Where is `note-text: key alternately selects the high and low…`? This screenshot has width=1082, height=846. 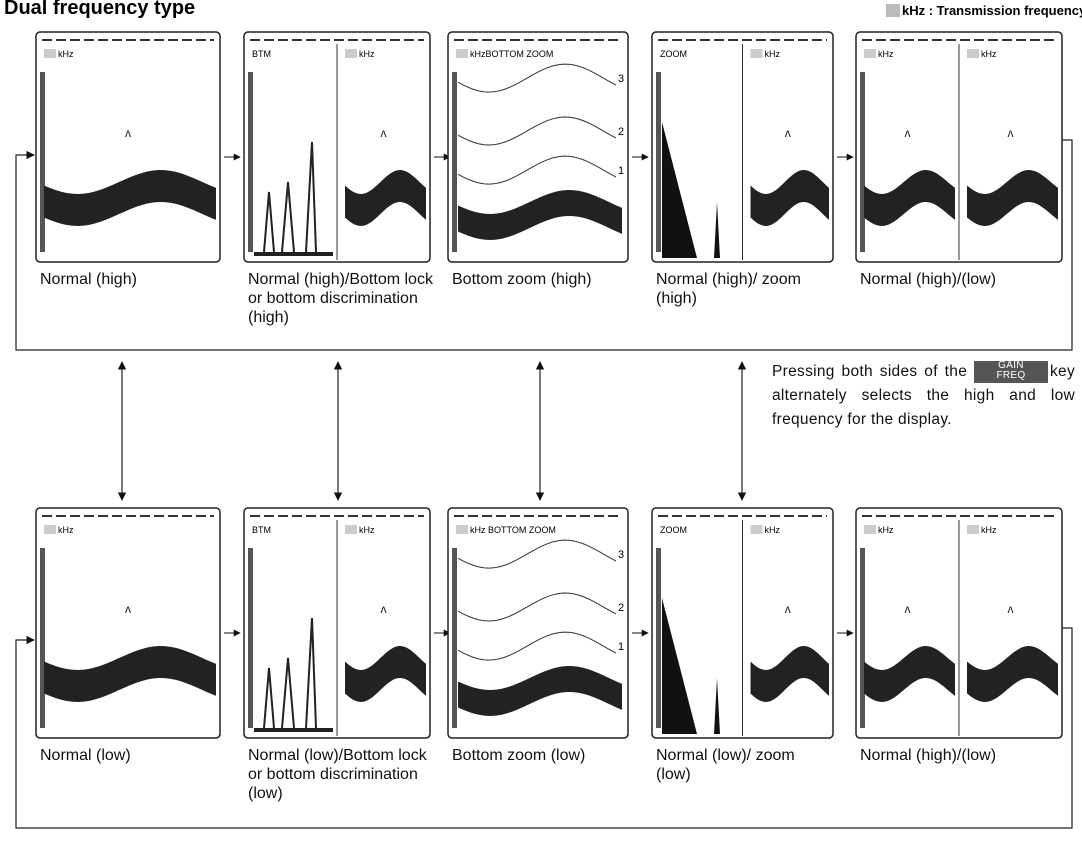
note-text: key alternately selects the high and low… is located at coordinates (924, 395).